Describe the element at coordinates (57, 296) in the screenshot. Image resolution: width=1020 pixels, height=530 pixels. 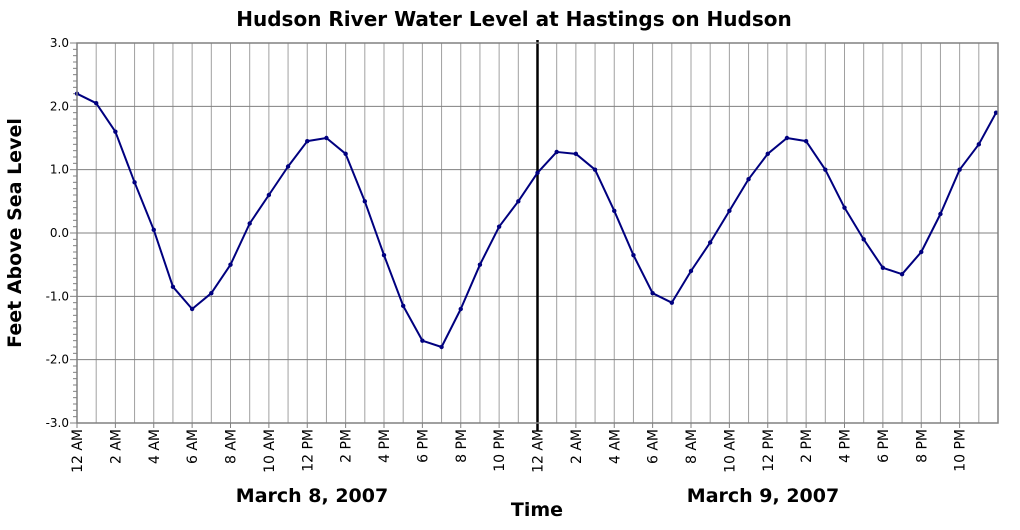
I see `y-tick-label: -1.0` at that location.